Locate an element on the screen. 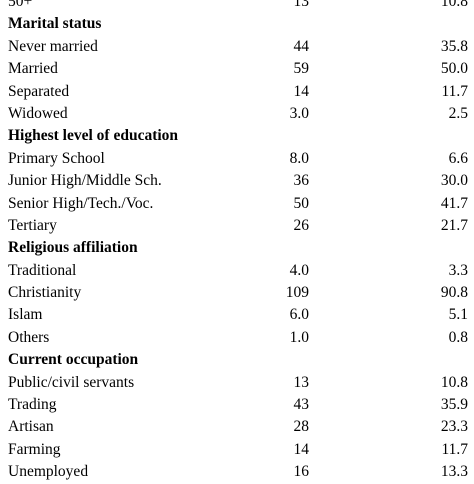  table-row: Unemployed 16 13.3 is located at coordinates (237, 472).